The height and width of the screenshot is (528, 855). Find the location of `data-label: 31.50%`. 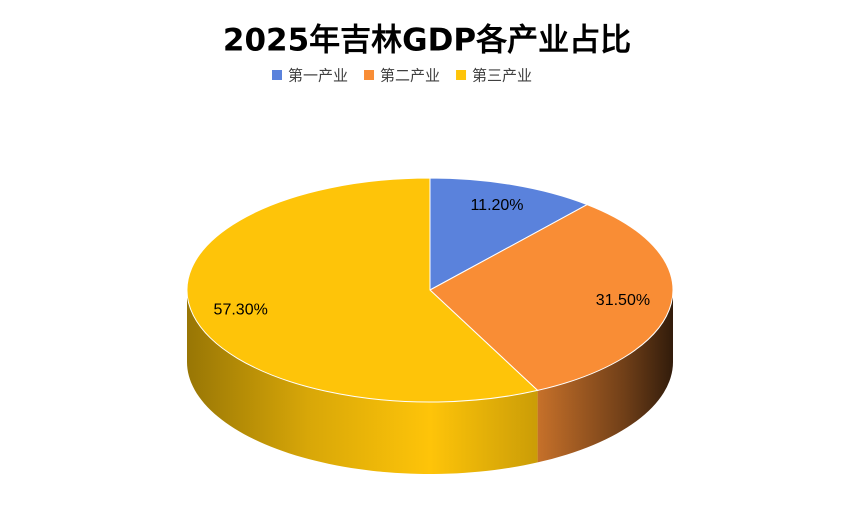

data-label: 31.50% is located at coordinates (623, 300).